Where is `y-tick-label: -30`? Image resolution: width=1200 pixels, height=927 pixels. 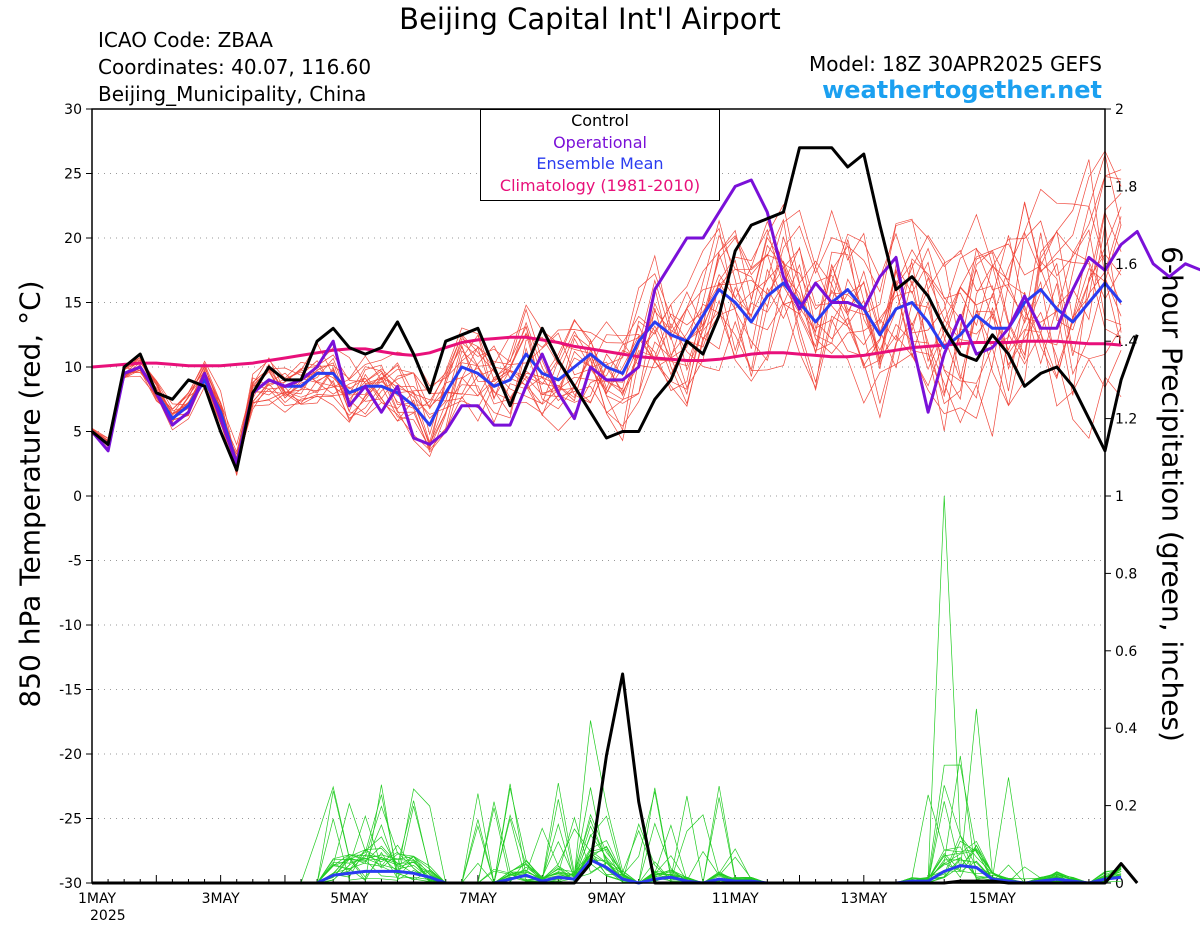 y-tick-label: -30 is located at coordinates (70, 884).